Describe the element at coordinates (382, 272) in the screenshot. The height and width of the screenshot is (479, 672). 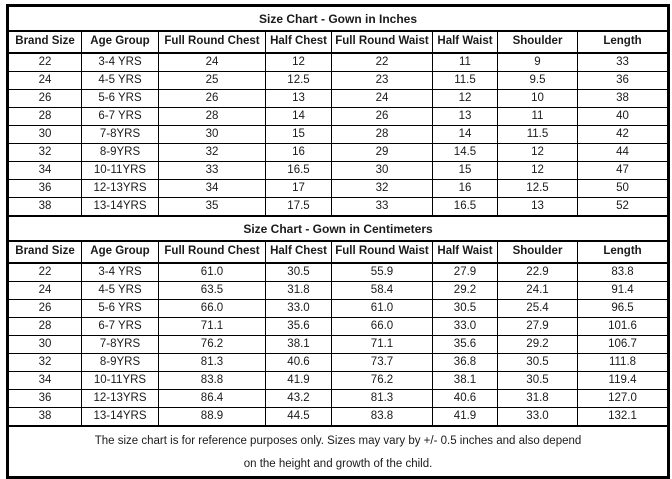
I see `table-cell: 55.9` at that location.